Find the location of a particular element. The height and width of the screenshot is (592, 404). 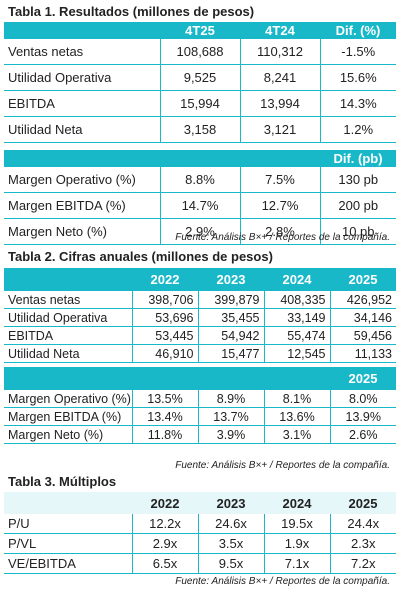

table-row: Margen Neto (%) 11.8% 3.9% 3.1% 2.6% is located at coordinates (200, 434).